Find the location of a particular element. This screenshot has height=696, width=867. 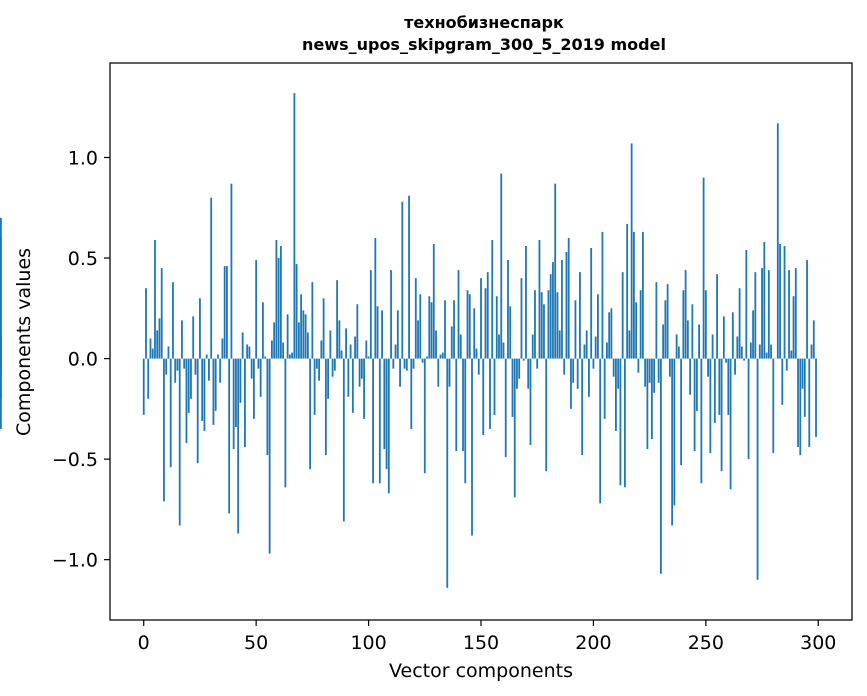

bar-undefined is located at coordinates (1, 363).